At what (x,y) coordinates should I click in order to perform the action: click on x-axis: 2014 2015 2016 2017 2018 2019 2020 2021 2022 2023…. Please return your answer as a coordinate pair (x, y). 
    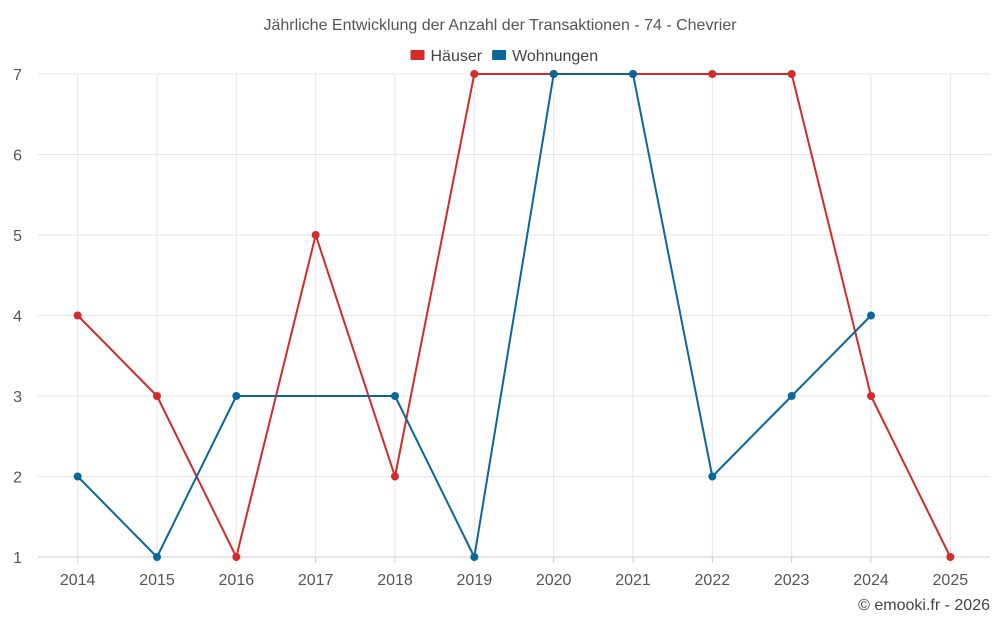
    Looking at the image, I should click on (514, 572).